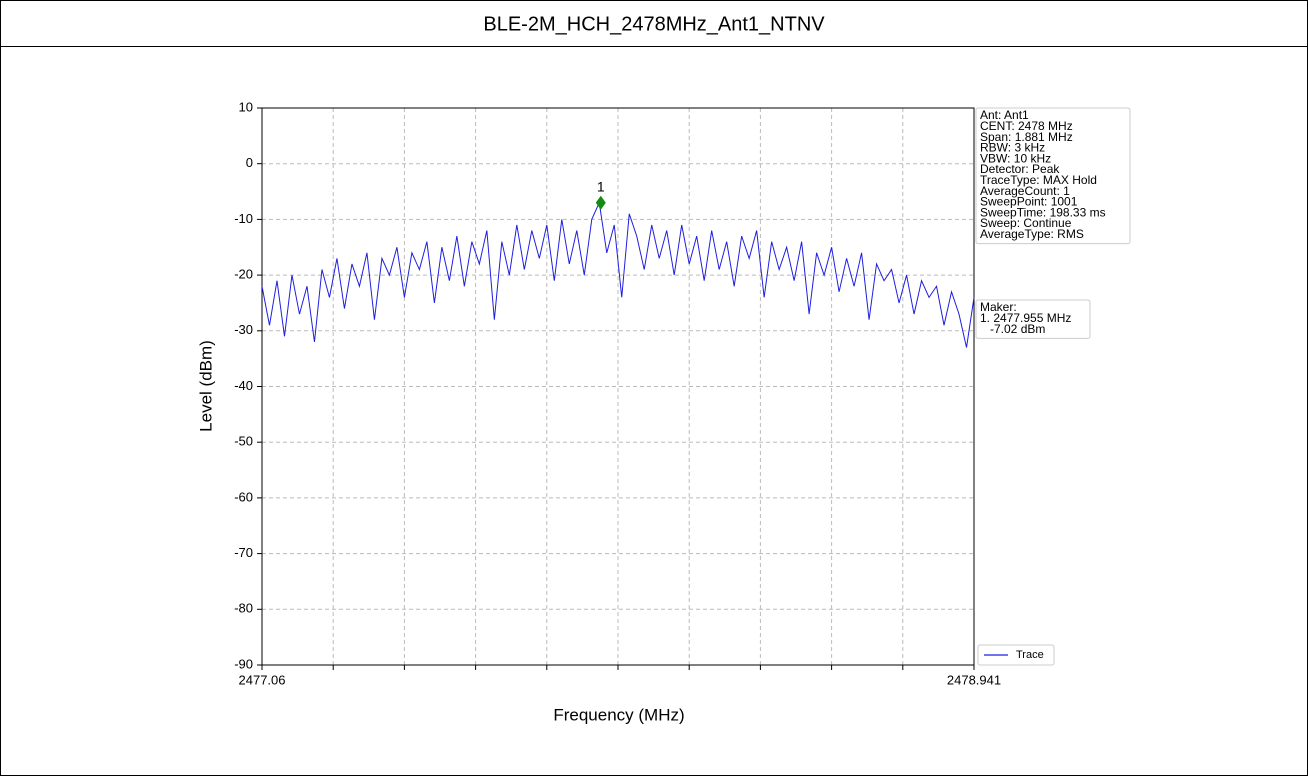 Image resolution: width=1308 pixels, height=776 pixels. Describe the element at coordinates (1012, 148) in the screenshot. I see `info-line: RBW: 3 kHz` at that location.